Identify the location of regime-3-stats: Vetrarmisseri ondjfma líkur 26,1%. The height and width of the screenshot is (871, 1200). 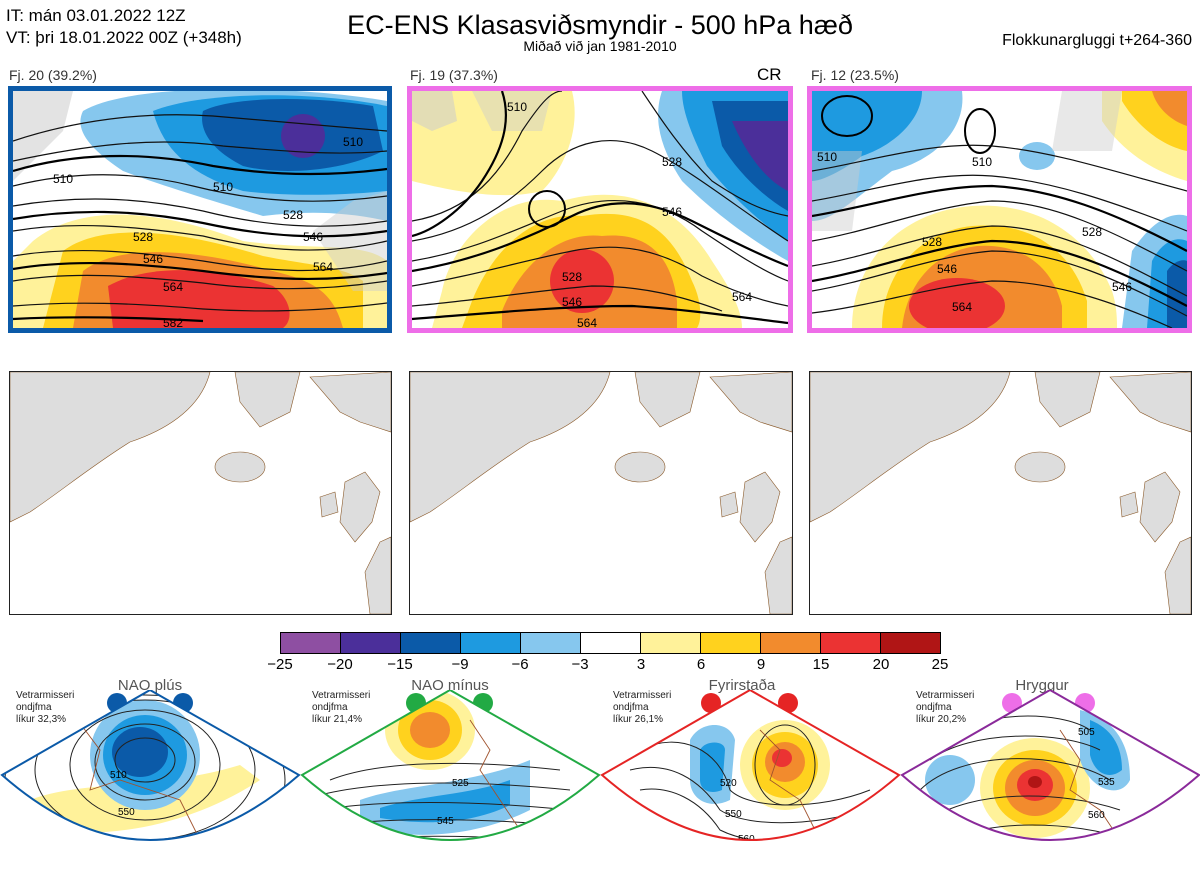
(642, 708).